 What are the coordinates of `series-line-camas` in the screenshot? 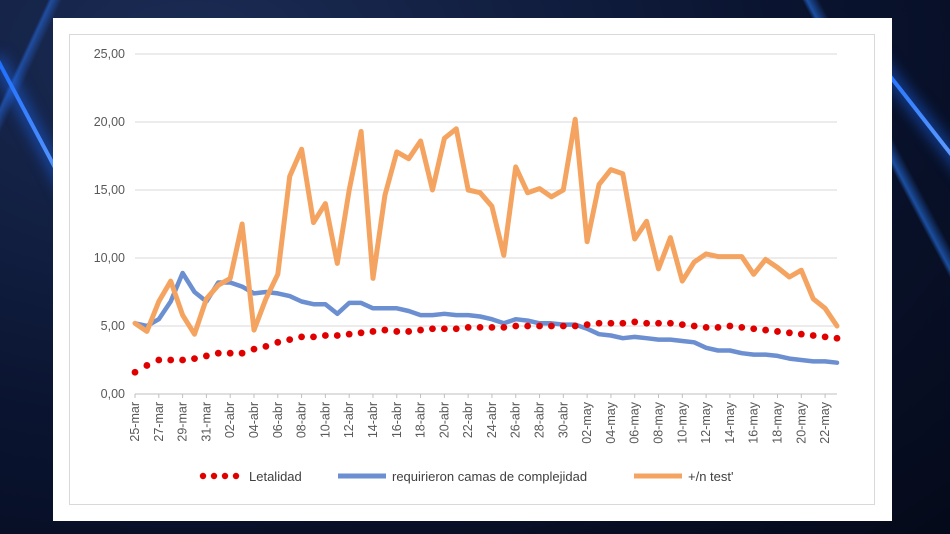 It's located at (486, 317).